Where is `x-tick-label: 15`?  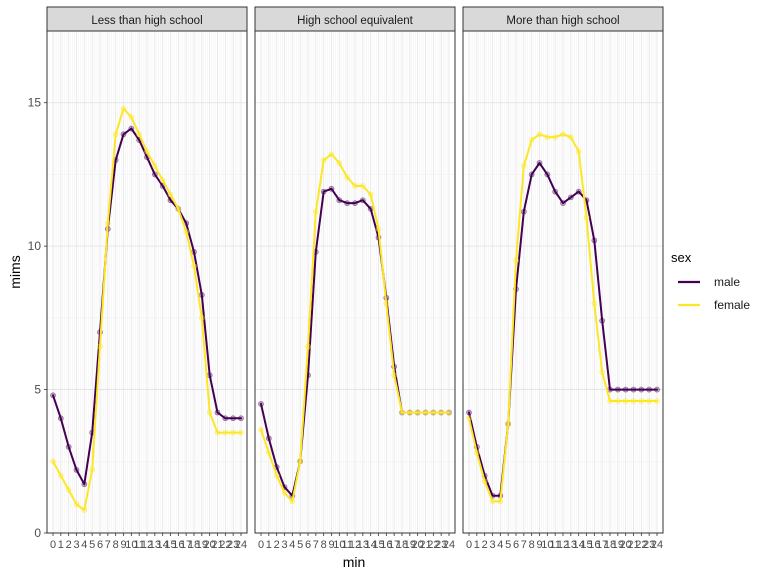
x-tick-label: 15 is located at coordinates (586, 545).